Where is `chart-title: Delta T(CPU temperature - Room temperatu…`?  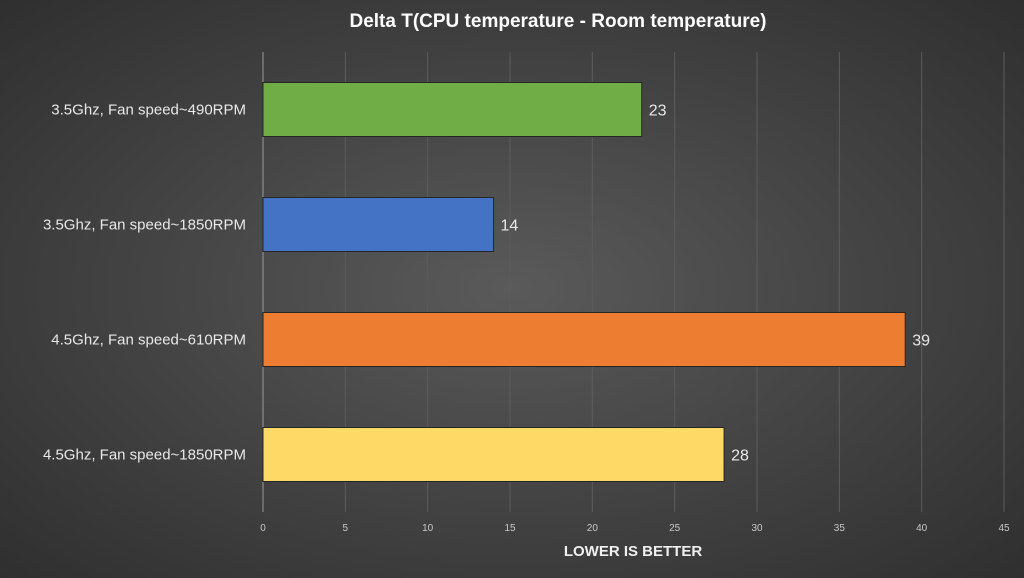
chart-title: Delta T(CPU temperature - Room temperatu… is located at coordinates (557, 21).